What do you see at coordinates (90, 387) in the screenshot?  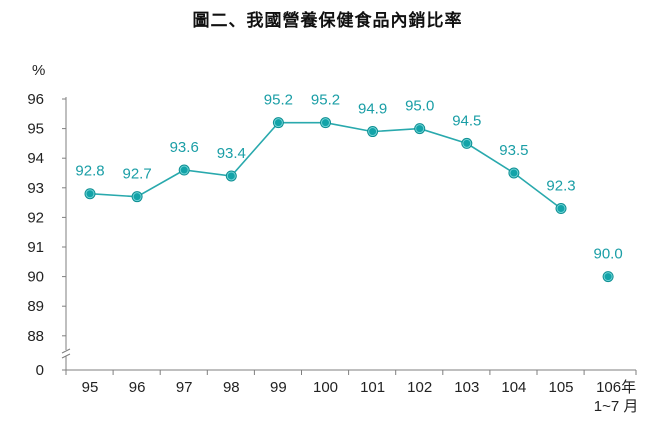 I see `x-tick-label: 95` at bounding box center [90, 387].